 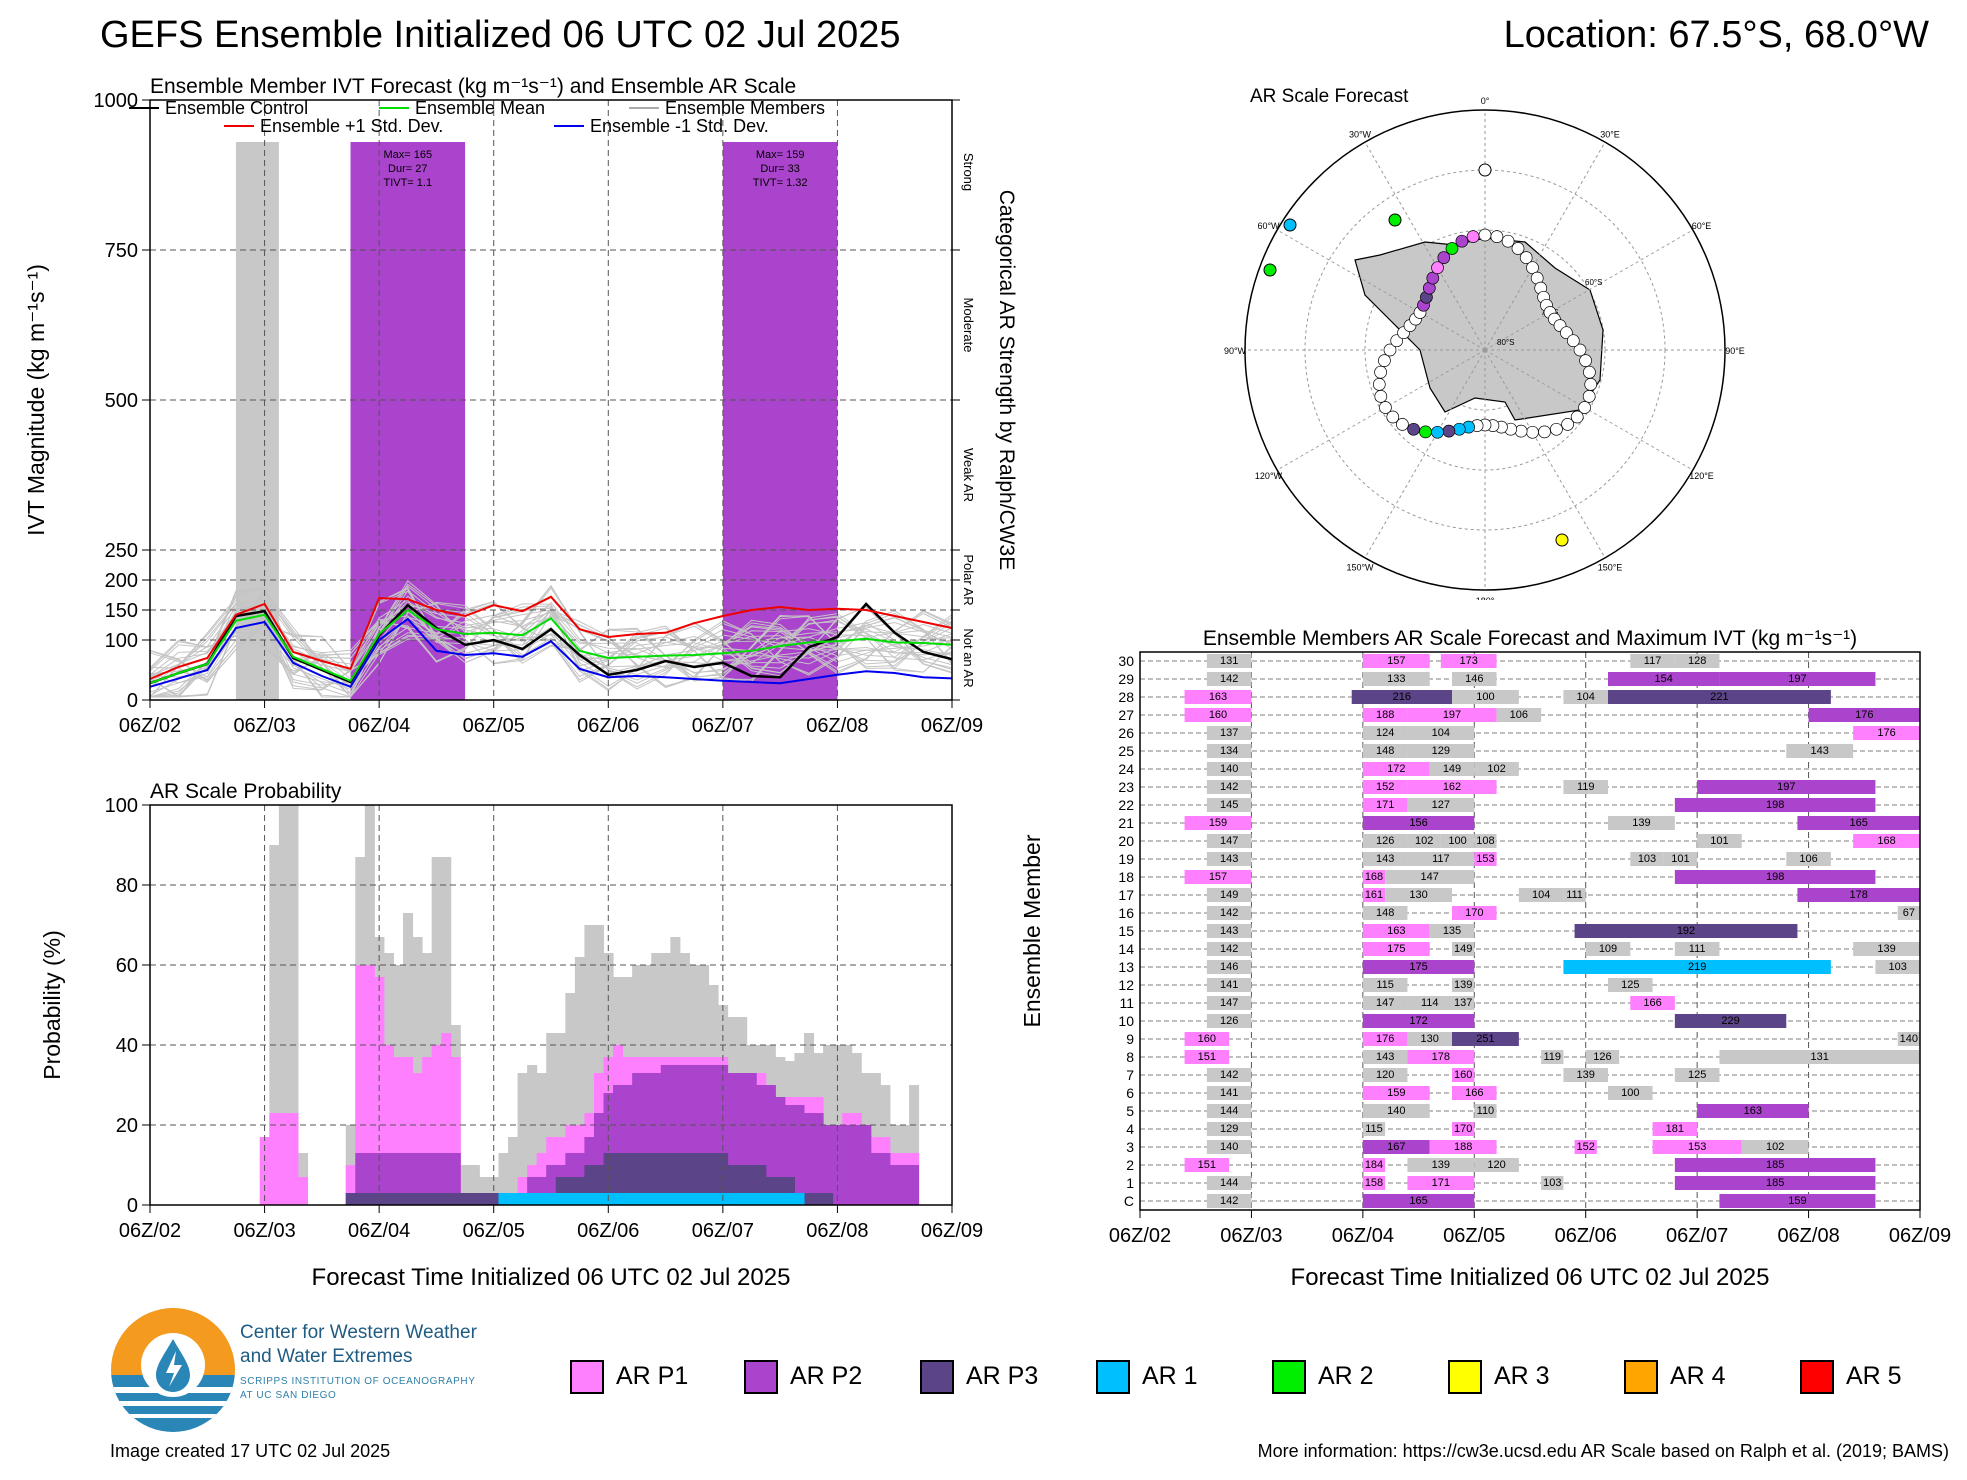 I want to click on row-label: 13, so click(x=1126, y=967).